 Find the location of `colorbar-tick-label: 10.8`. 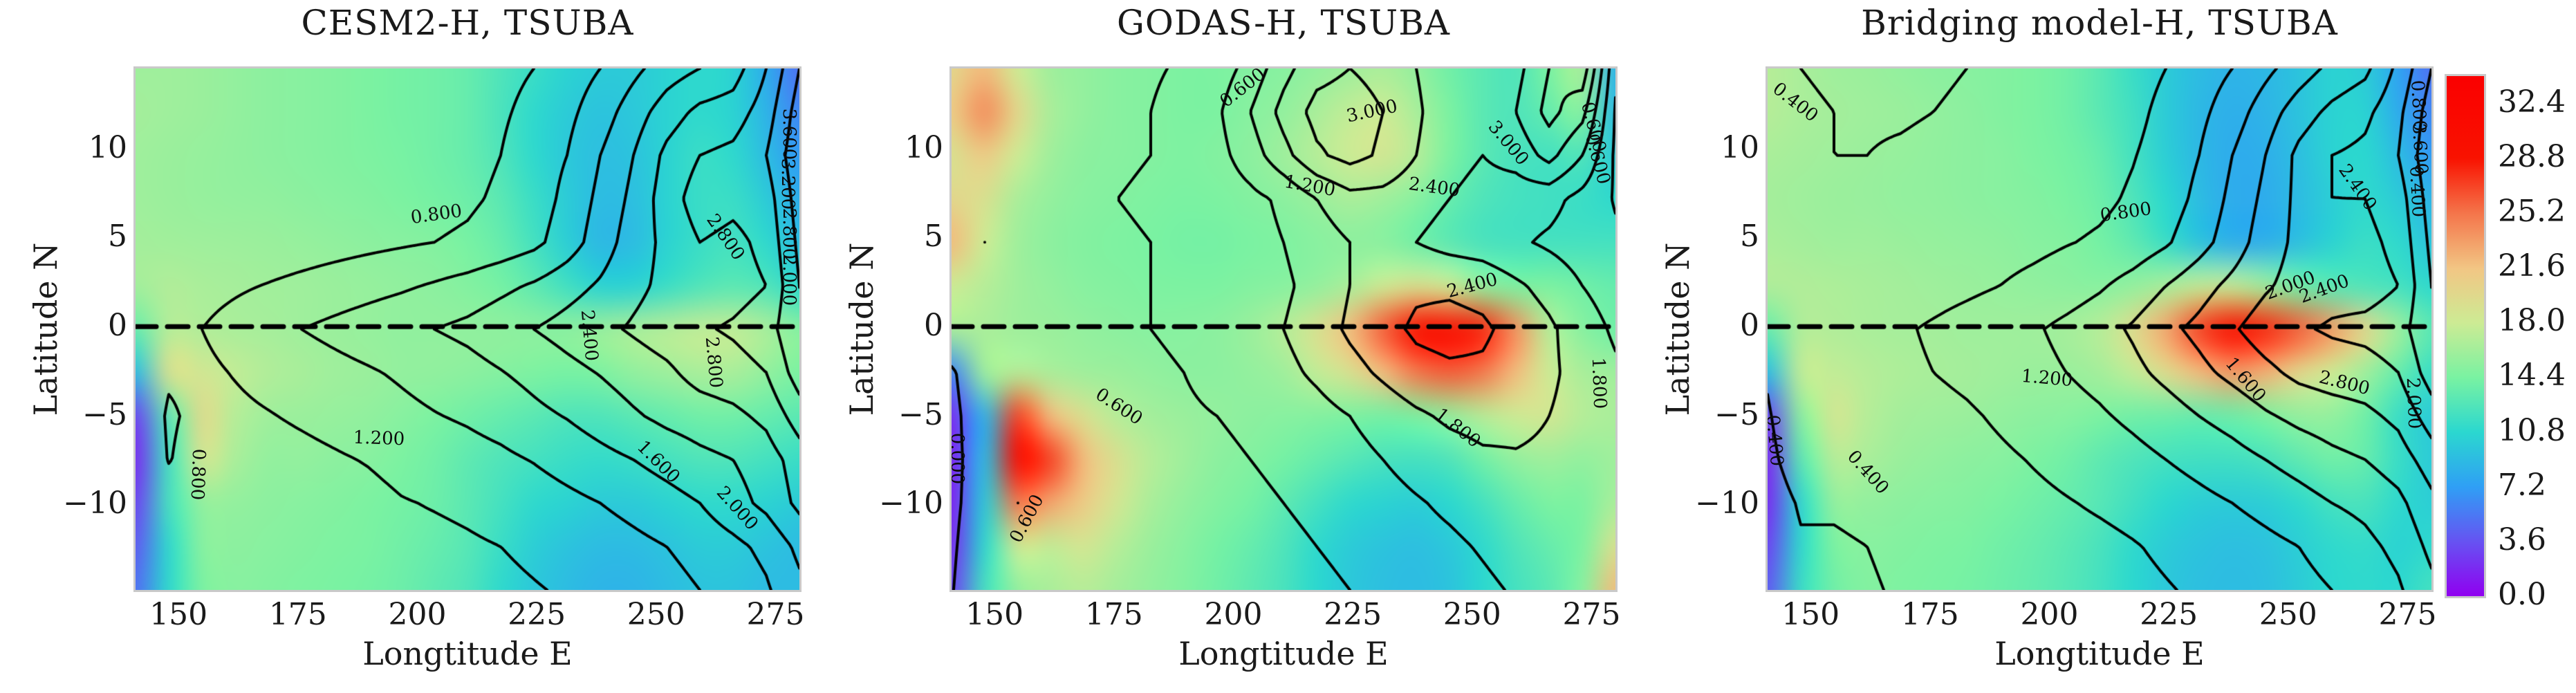

colorbar-tick-label: 10.8 is located at coordinates (2532, 430).